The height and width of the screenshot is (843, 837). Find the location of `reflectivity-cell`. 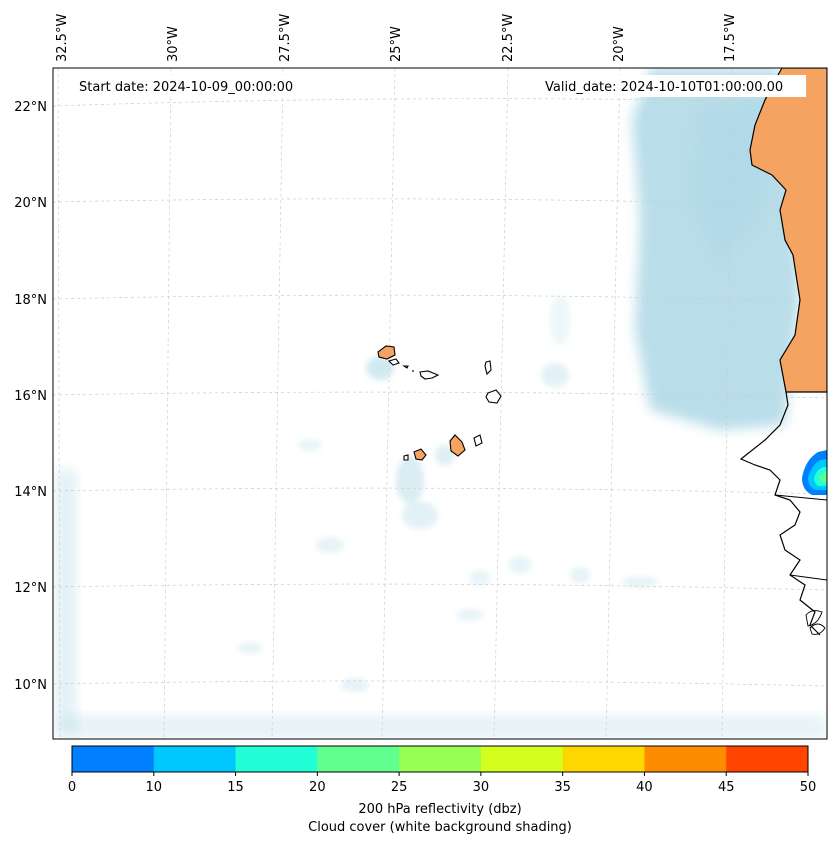

reflectivity-cell is located at coordinates (814, 472).